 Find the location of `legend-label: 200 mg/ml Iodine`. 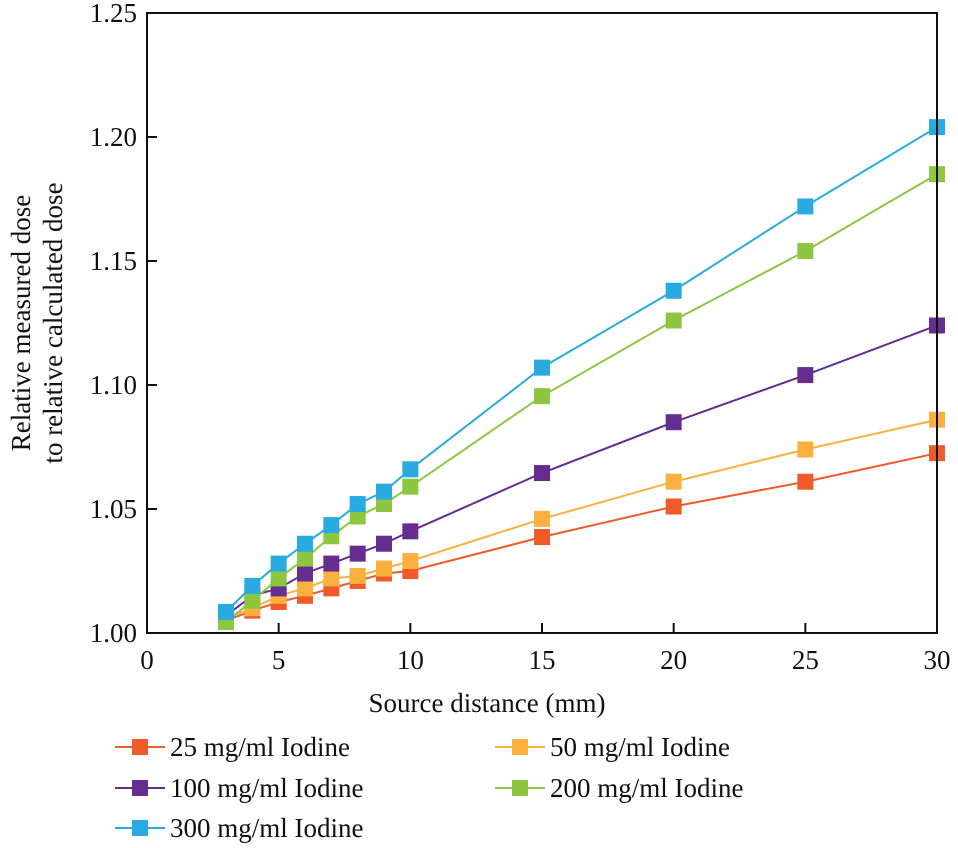

legend-label: 200 mg/ml Iodine is located at coordinates (646, 788).